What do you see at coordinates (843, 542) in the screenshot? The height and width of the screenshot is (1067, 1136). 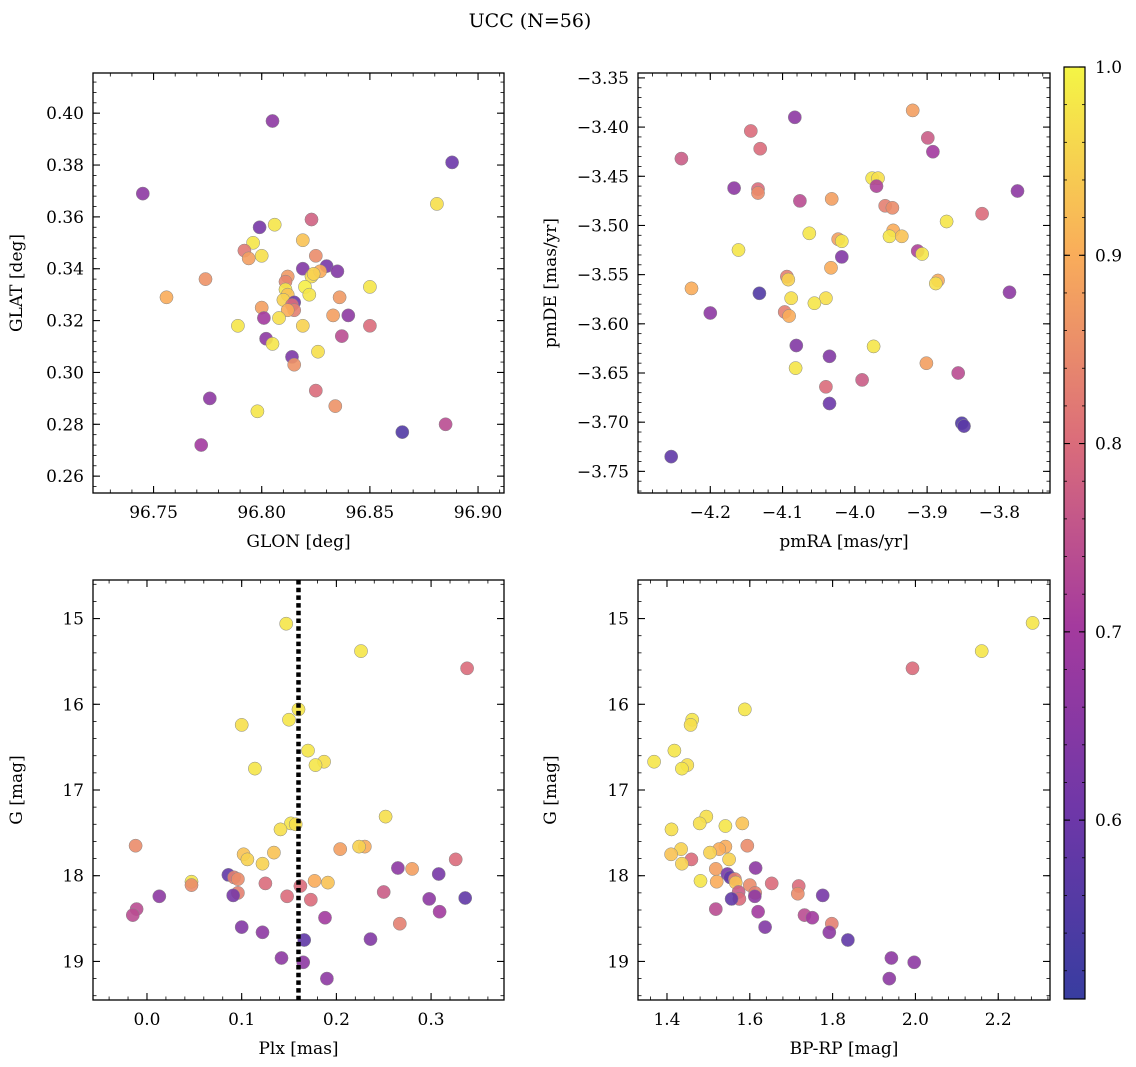 I see `x-axis-label: pmRA [mas/yr]` at bounding box center [843, 542].